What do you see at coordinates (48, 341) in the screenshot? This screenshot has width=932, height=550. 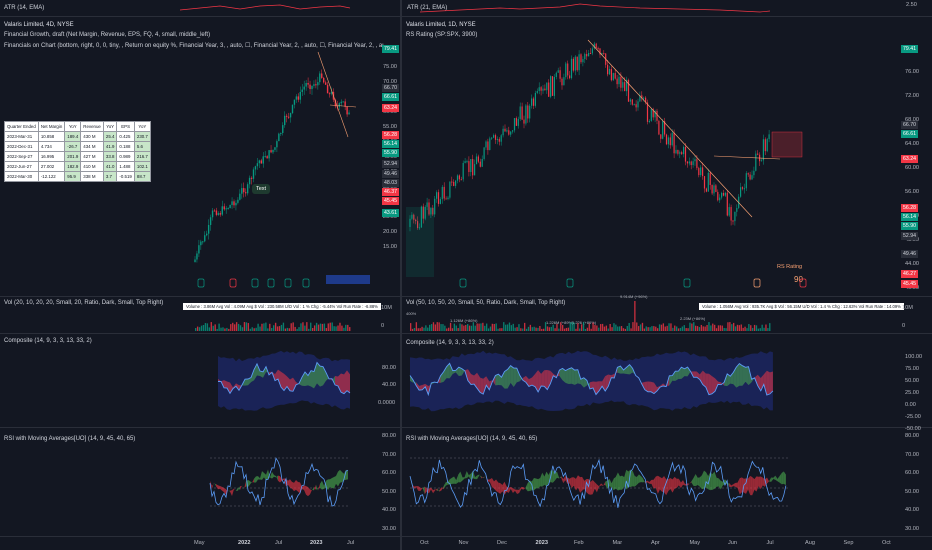 I see `left-composite-label: Composite (14, 9, 3, 3, 13, 33, 2)` at bounding box center [48, 341].